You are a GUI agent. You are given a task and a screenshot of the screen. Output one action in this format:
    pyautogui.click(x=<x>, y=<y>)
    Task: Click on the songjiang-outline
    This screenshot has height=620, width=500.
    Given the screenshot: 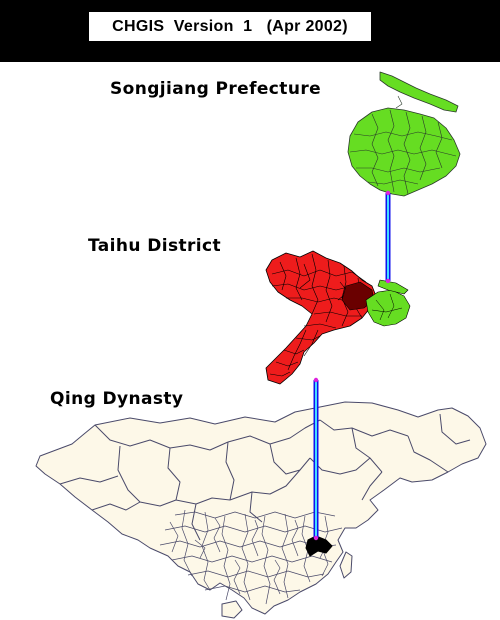 What is the action you would take?
    pyautogui.click(x=404, y=152)
    